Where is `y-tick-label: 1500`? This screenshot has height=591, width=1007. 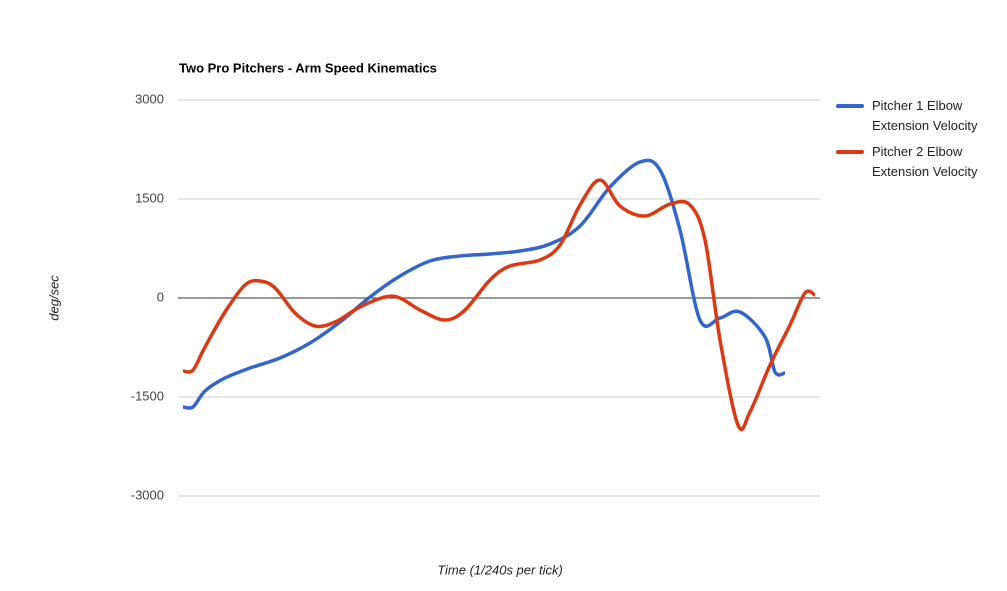 y-tick-label: 1500 is located at coordinates (149, 197).